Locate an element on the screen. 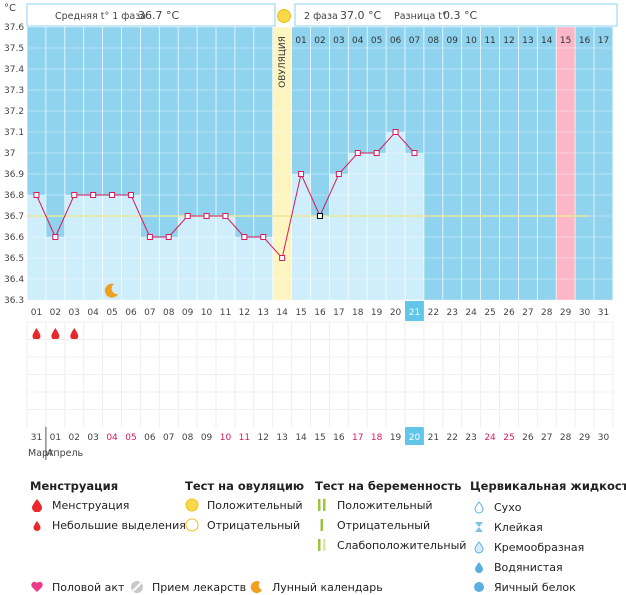 This screenshot has width=626, height=595. legend-pregtest-negative: Отрицательный is located at coordinates (372, 525).